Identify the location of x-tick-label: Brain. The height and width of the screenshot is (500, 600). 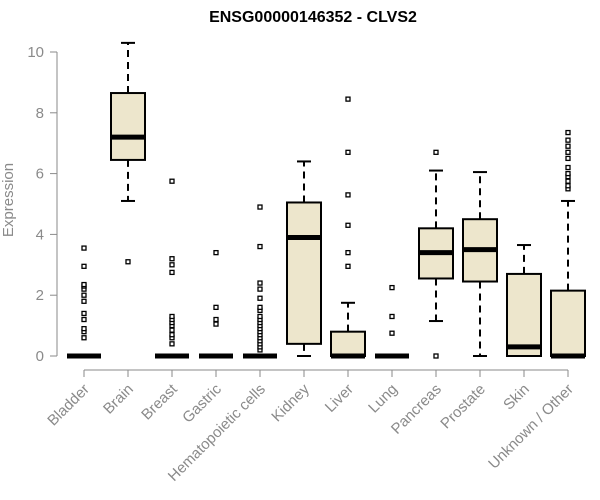
(118, 399).